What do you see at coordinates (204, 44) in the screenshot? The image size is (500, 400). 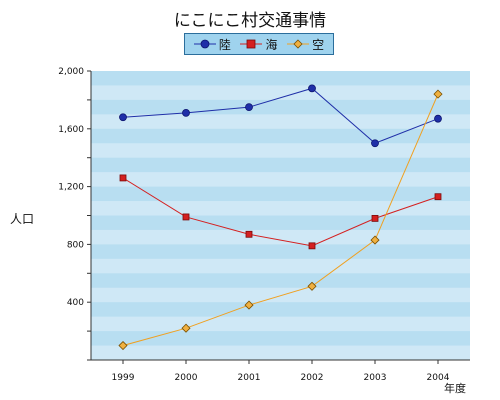 I see `legend-marker-land` at bounding box center [204, 44].